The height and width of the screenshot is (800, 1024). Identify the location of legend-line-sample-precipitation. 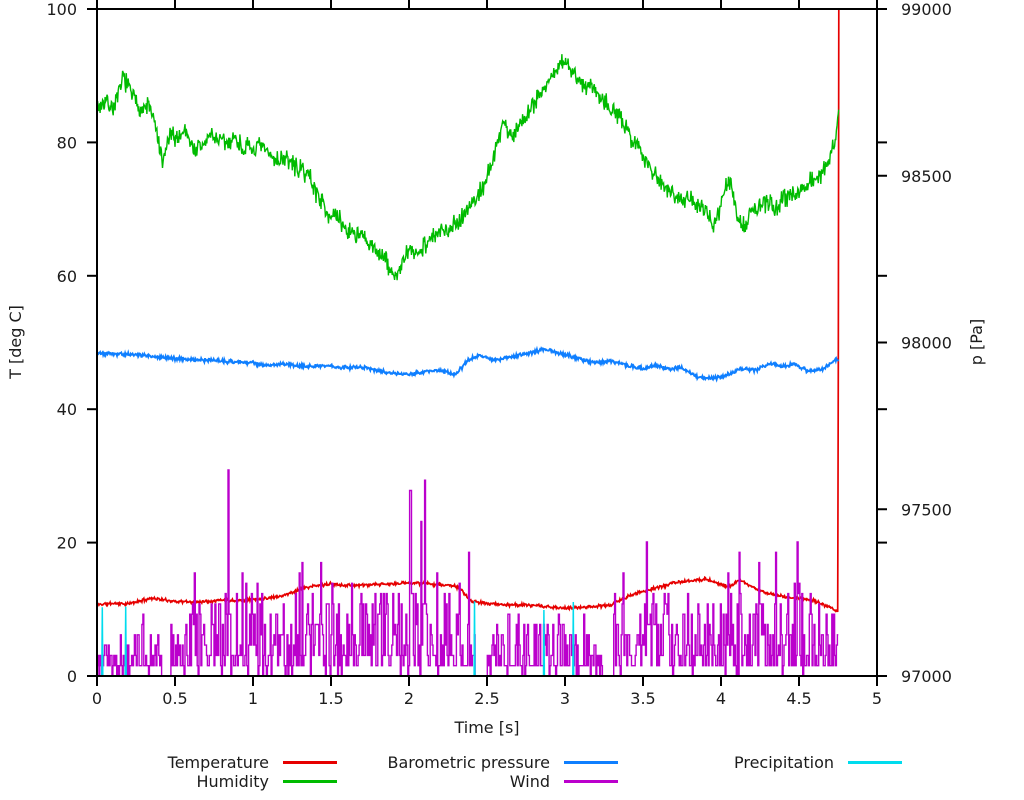
(875, 762).